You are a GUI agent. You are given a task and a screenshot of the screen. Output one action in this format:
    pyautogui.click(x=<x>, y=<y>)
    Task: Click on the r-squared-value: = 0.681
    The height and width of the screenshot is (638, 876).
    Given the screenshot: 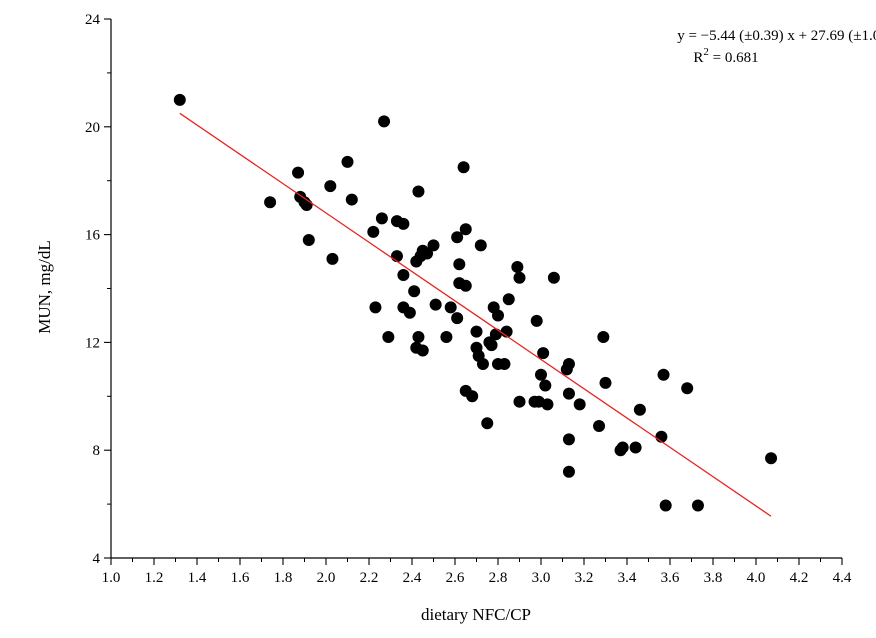 What is the action you would take?
    pyautogui.click(x=734, y=58)
    